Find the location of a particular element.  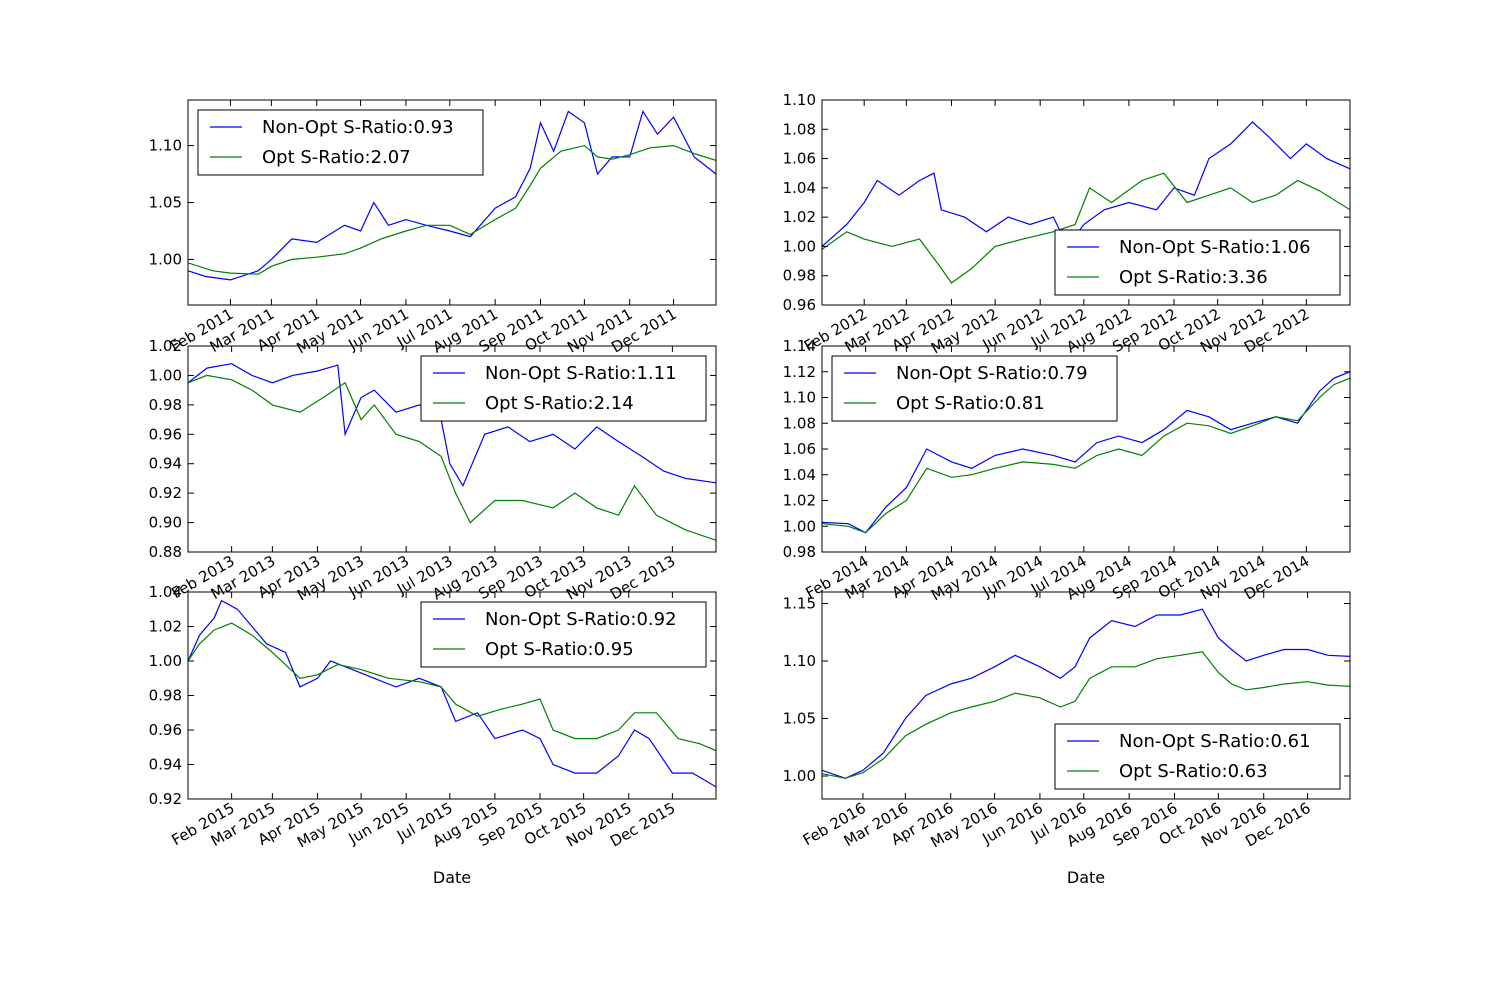

legend-label: Non-Opt S-Ratio:1.11 is located at coordinates (581, 373).